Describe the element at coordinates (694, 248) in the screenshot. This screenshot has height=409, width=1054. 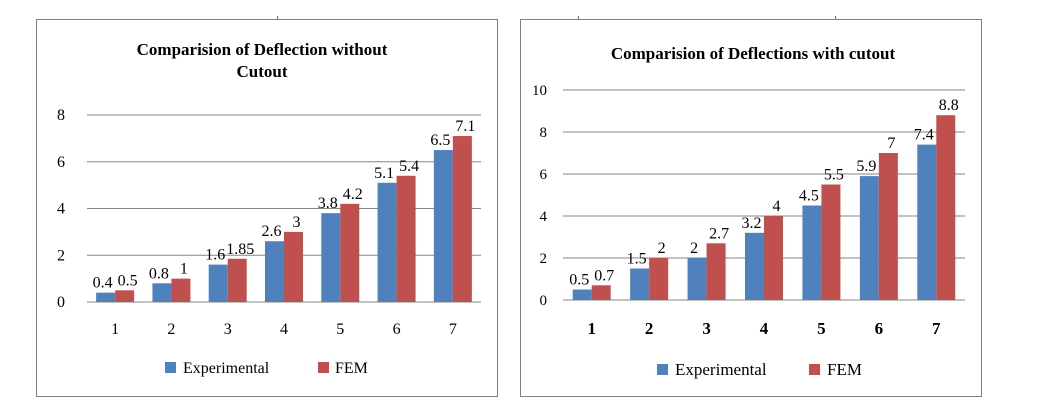
I see `data-label-experimental: 2` at that location.